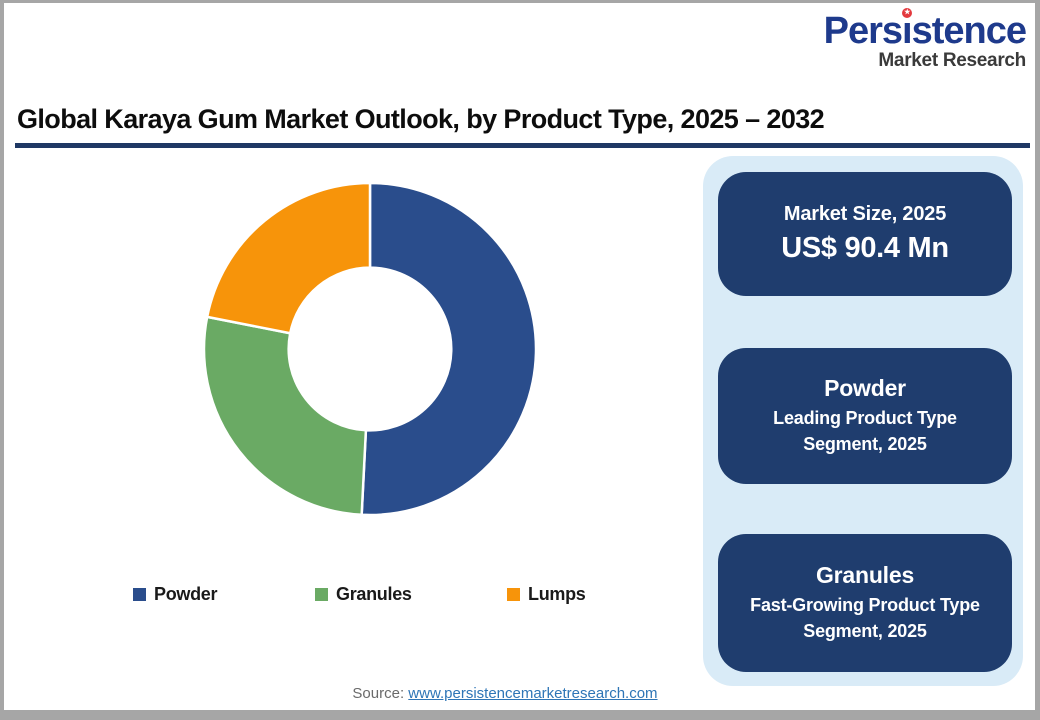  Describe the element at coordinates (863, 31) in the screenshot. I see `brand-text-start: Pers` at that location.